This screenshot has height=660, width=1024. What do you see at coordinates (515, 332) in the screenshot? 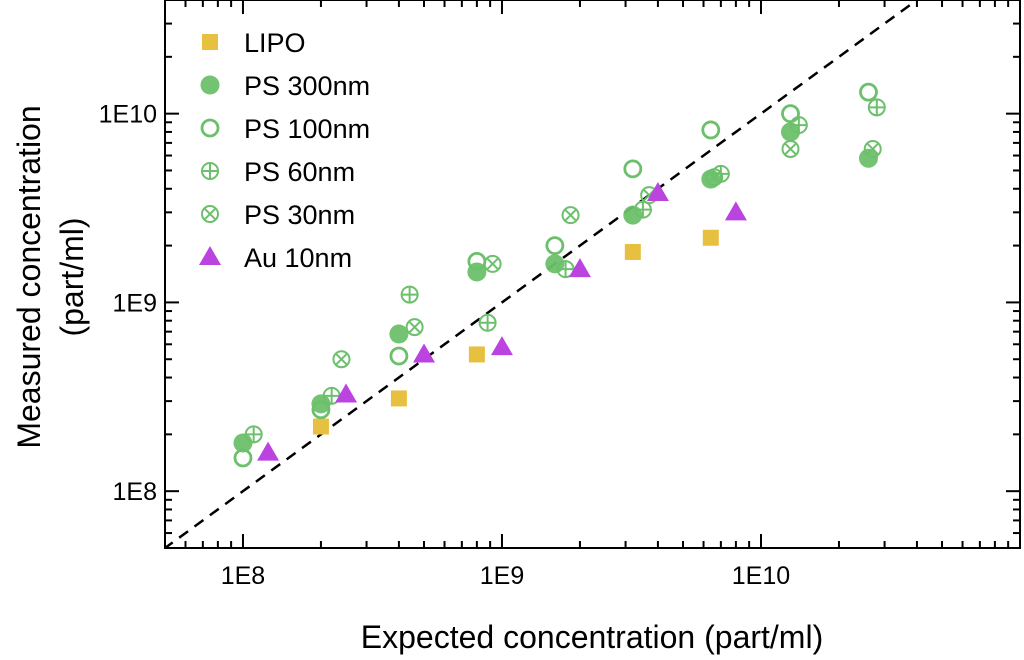
I see `series-lipo` at bounding box center [515, 332].